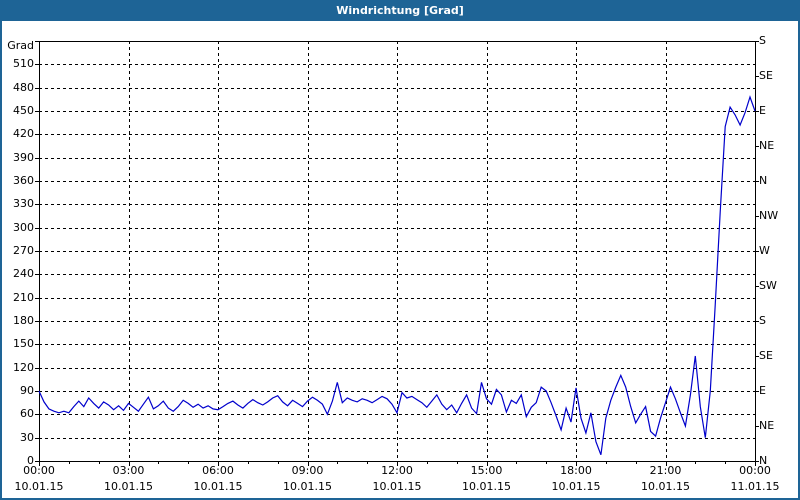 The width and height of the screenshot is (800, 500). What do you see at coordinates (27, 414) in the screenshot?
I see `y-tick-label: 60` at bounding box center [27, 414].